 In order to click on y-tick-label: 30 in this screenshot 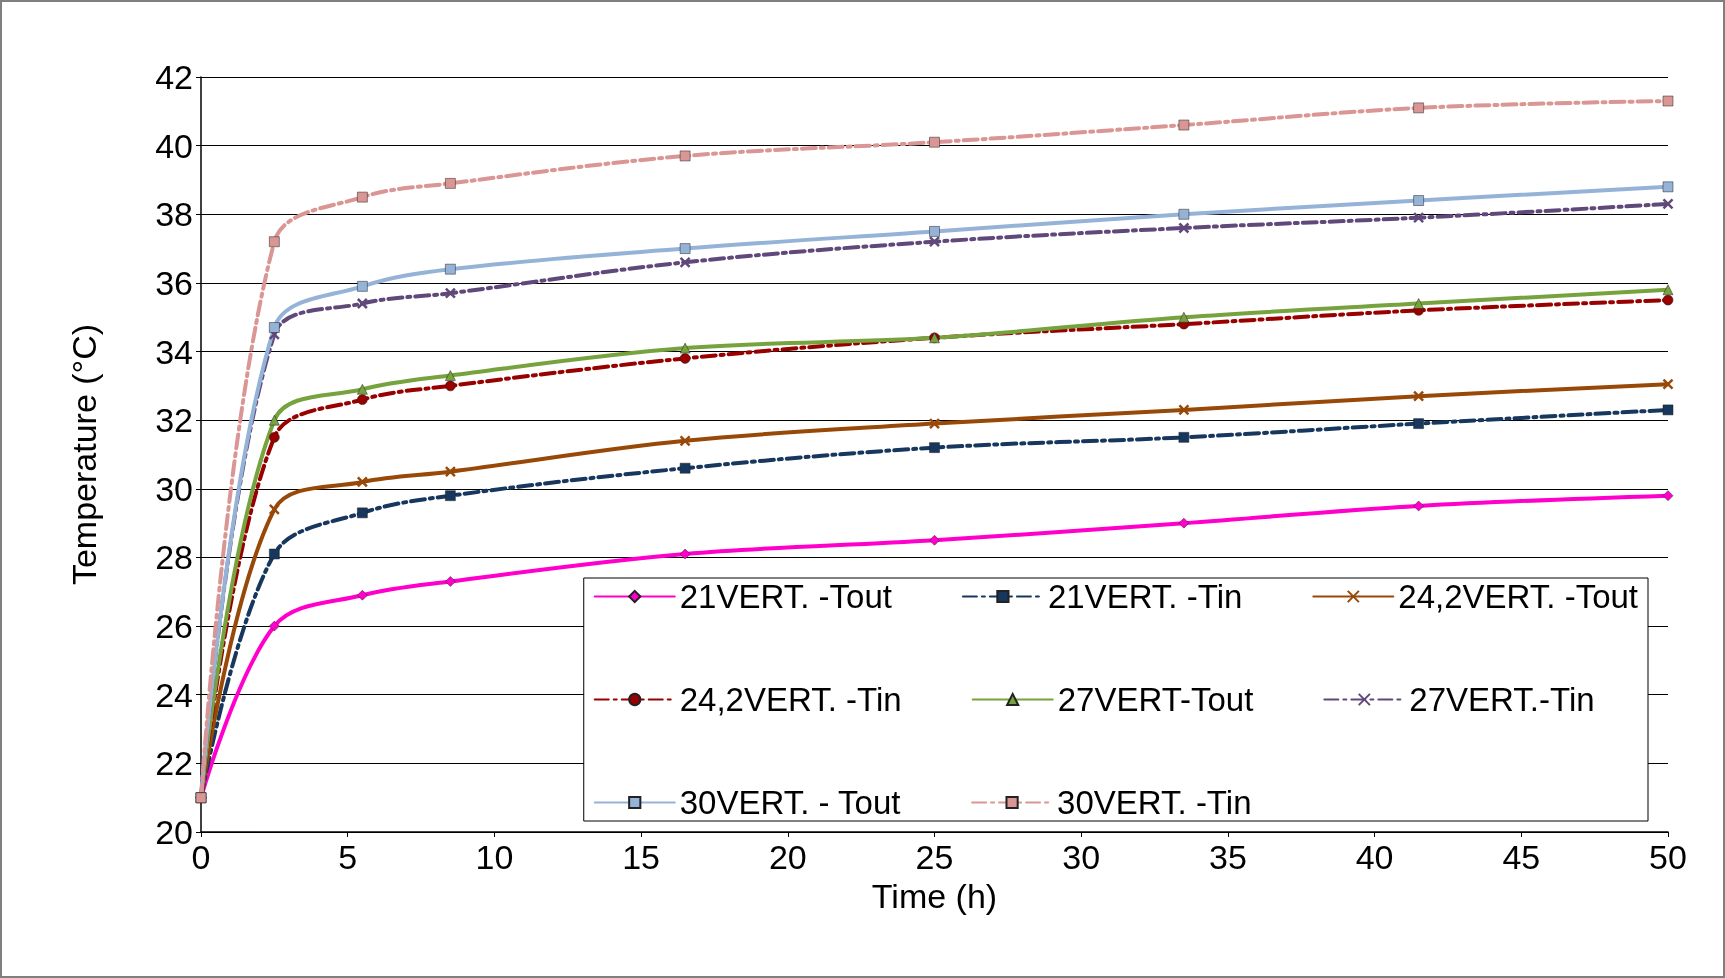, I will do `click(174, 488)`.